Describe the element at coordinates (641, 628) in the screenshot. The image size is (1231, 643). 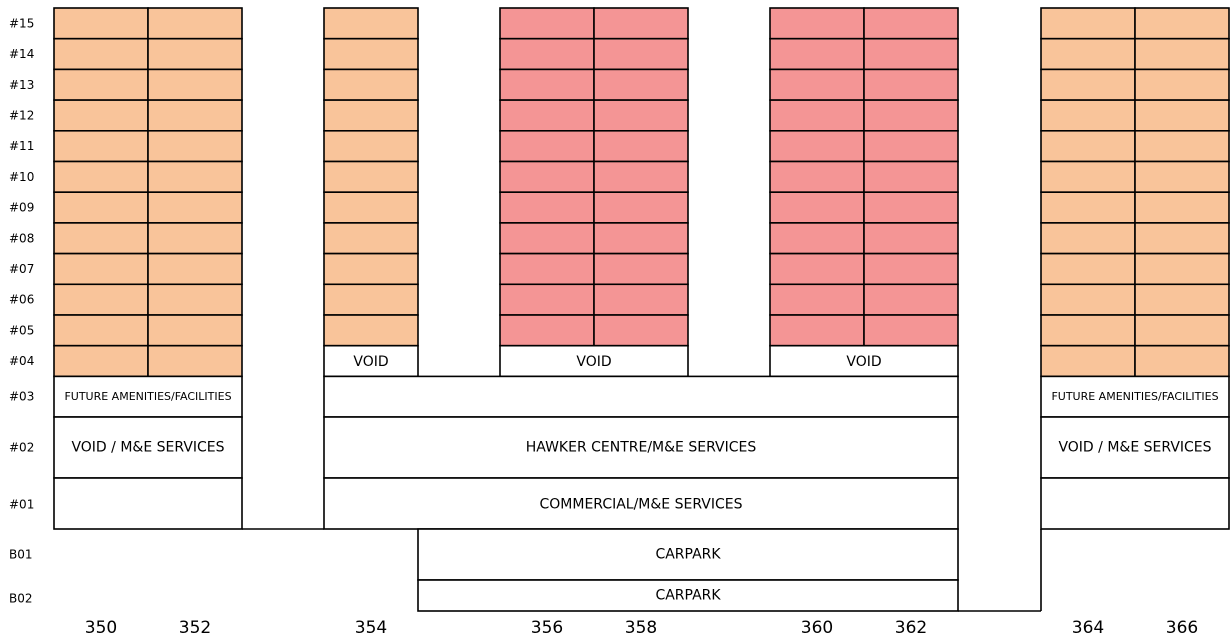
I see `block-number-label: 358` at that location.